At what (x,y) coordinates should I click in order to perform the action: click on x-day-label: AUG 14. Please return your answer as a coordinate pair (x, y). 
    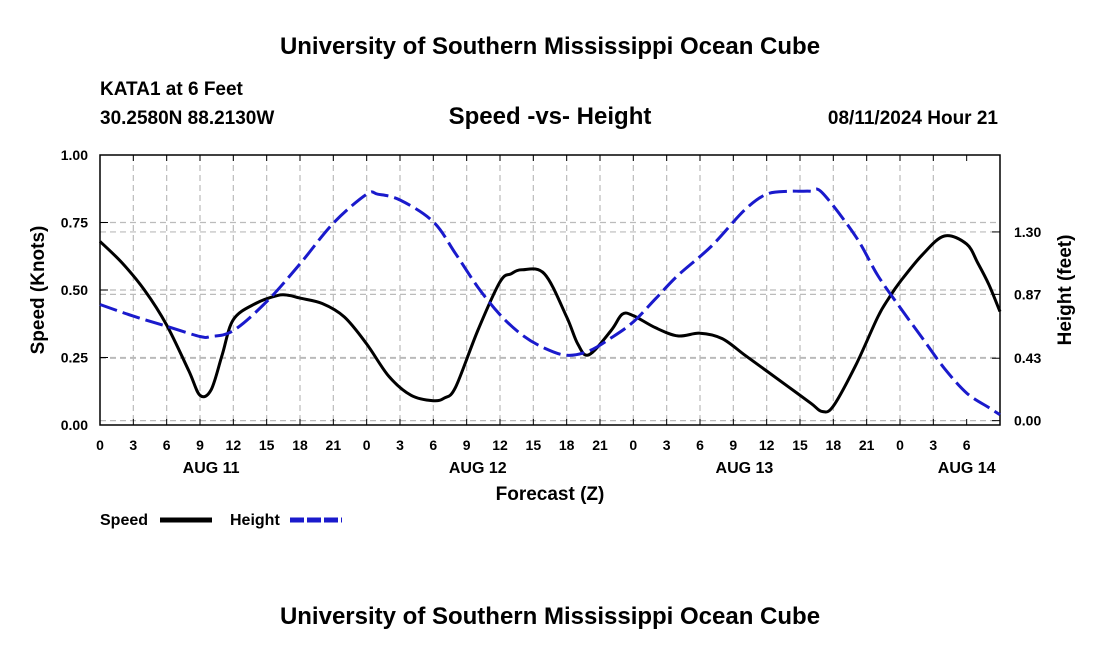
    Looking at the image, I should click on (967, 468).